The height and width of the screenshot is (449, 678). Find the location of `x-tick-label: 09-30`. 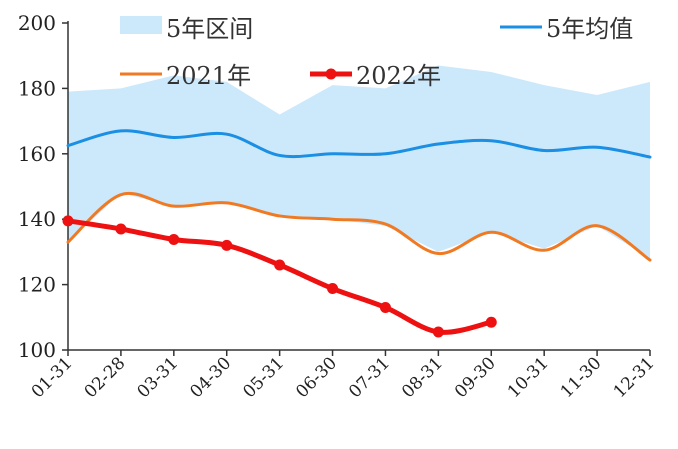

x-tick-label: 09-30 is located at coordinates (475, 377).